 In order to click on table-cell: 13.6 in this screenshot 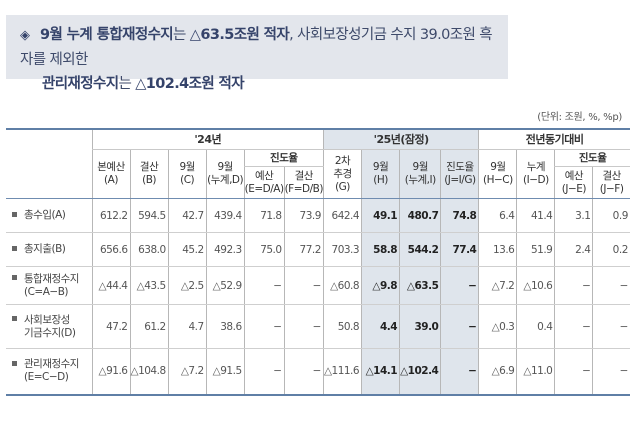, I will do `click(497, 249)`.